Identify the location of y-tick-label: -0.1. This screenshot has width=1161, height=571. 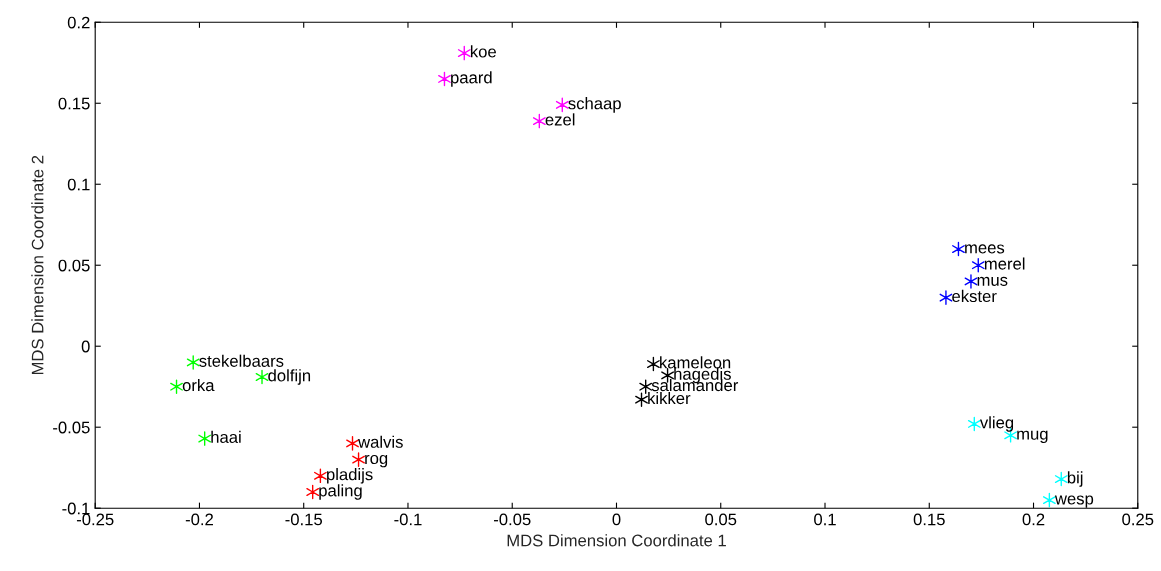
(76, 508).